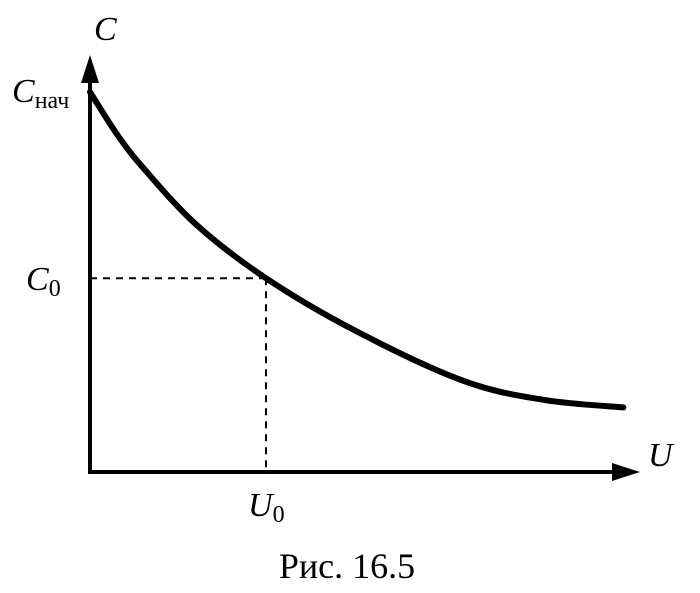 This screenshot has width=700, height=593. What do you see at coordinates (626, 472) in the screenshot?
I see `x-axis-arrow` at bounding box center [626, 472].